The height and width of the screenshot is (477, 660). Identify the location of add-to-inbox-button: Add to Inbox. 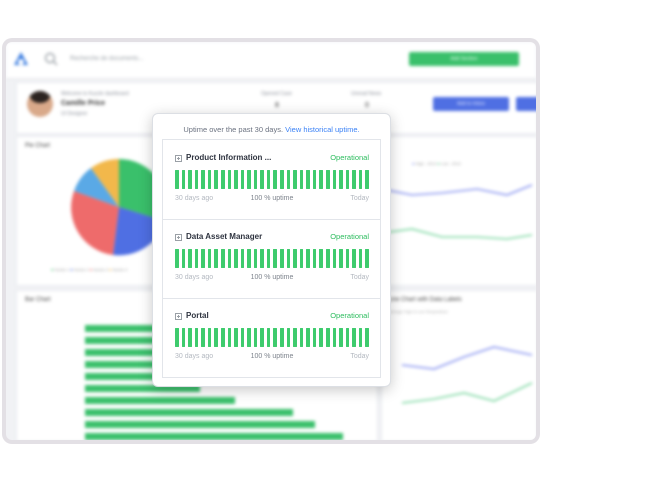
(471, 104).